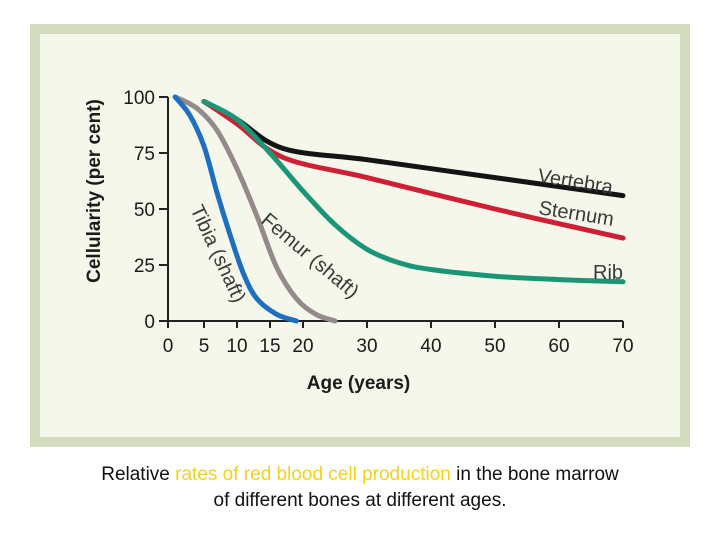 The height and width of the screenshot is (540, 720). I want to click on caption-highlight: rates of red blood cell production, so click(313, 474).